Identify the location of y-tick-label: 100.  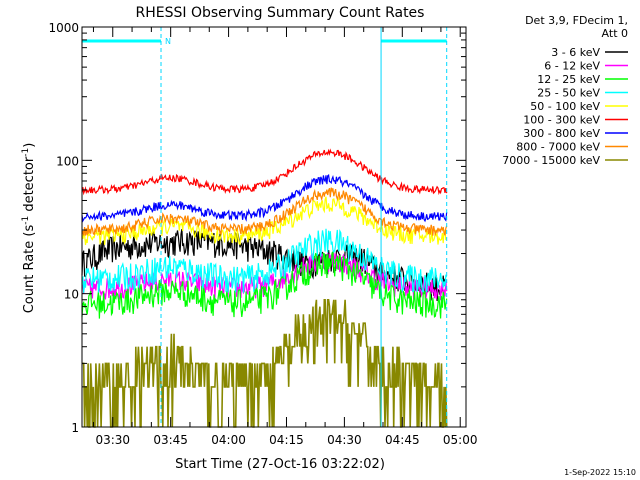
(67, 161).